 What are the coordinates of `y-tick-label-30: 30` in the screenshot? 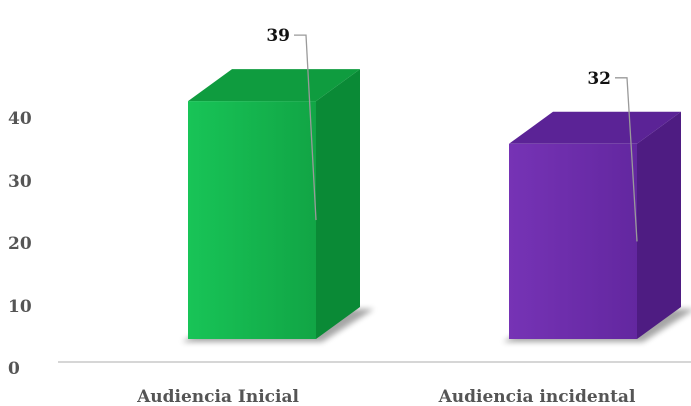 It's located at (20, 182).